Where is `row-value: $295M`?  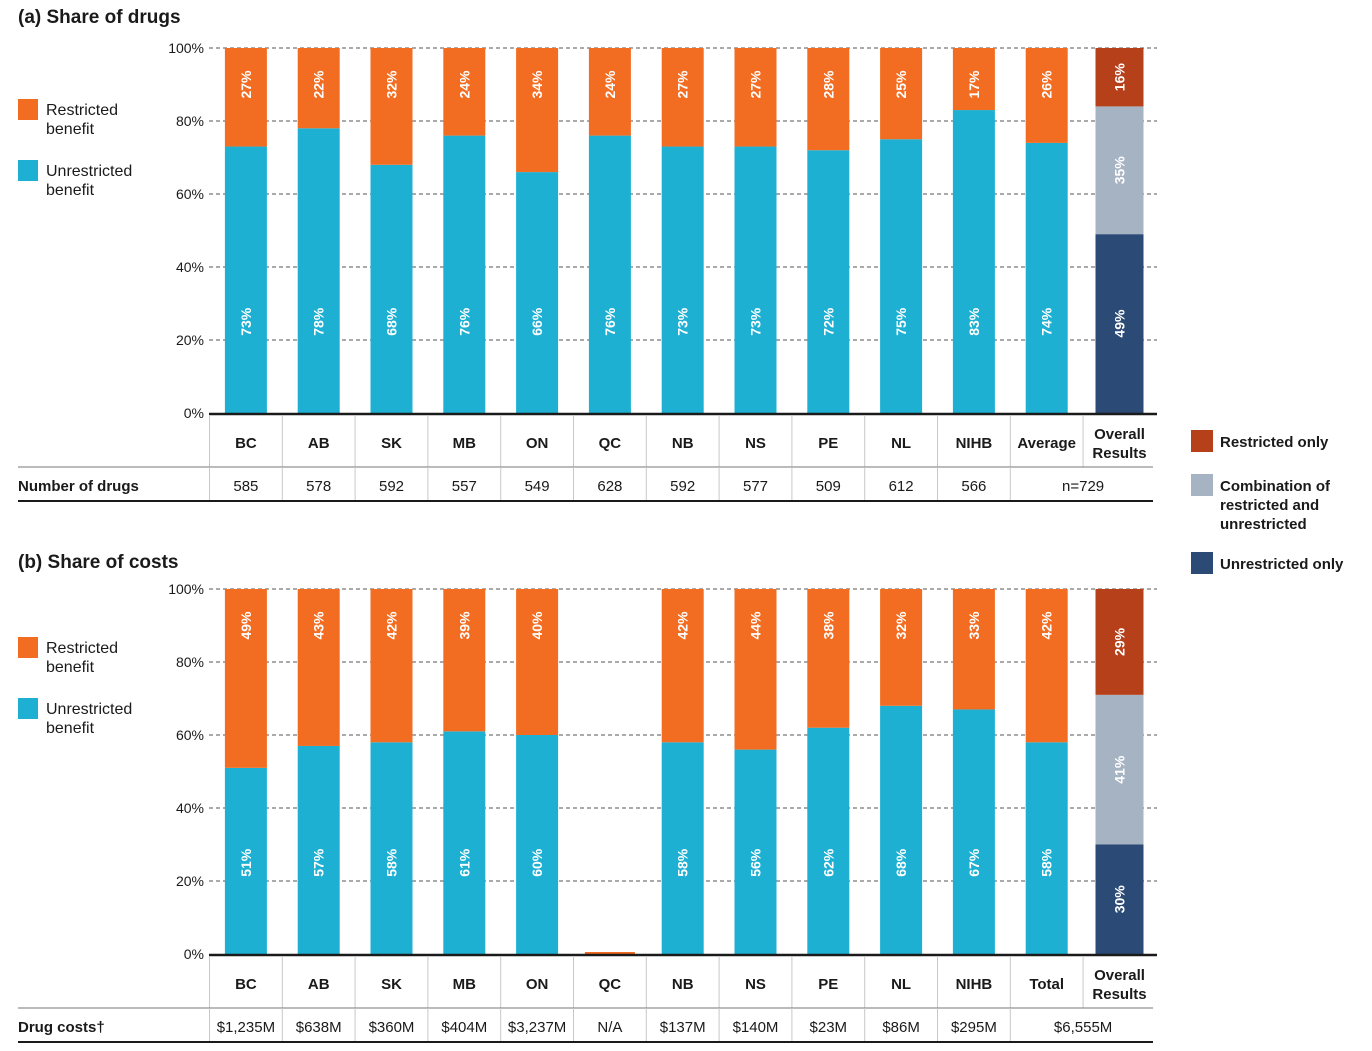
row-value: $295M is located at coordinates (974, 1027).